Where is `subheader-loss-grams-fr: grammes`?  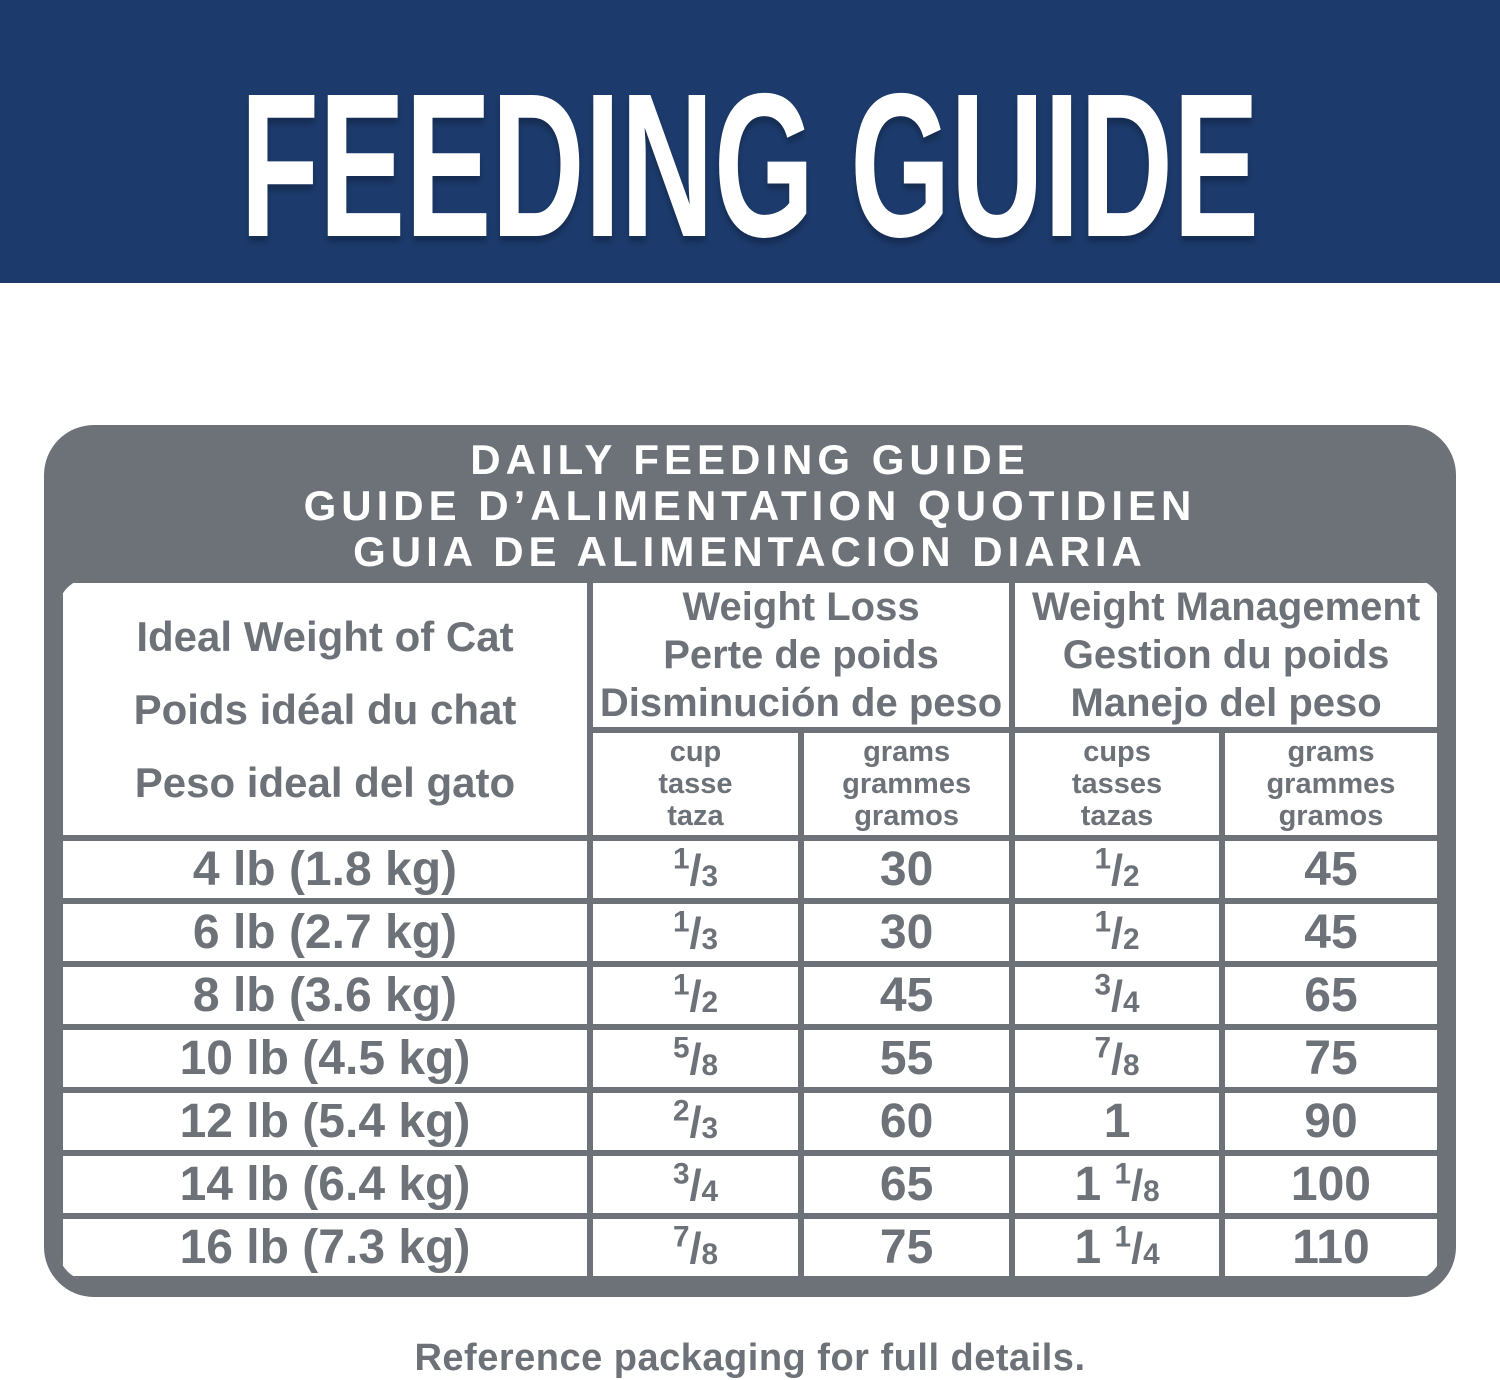 subheader-loss-grams-fr: grammes is located at coordinates (907, 784).